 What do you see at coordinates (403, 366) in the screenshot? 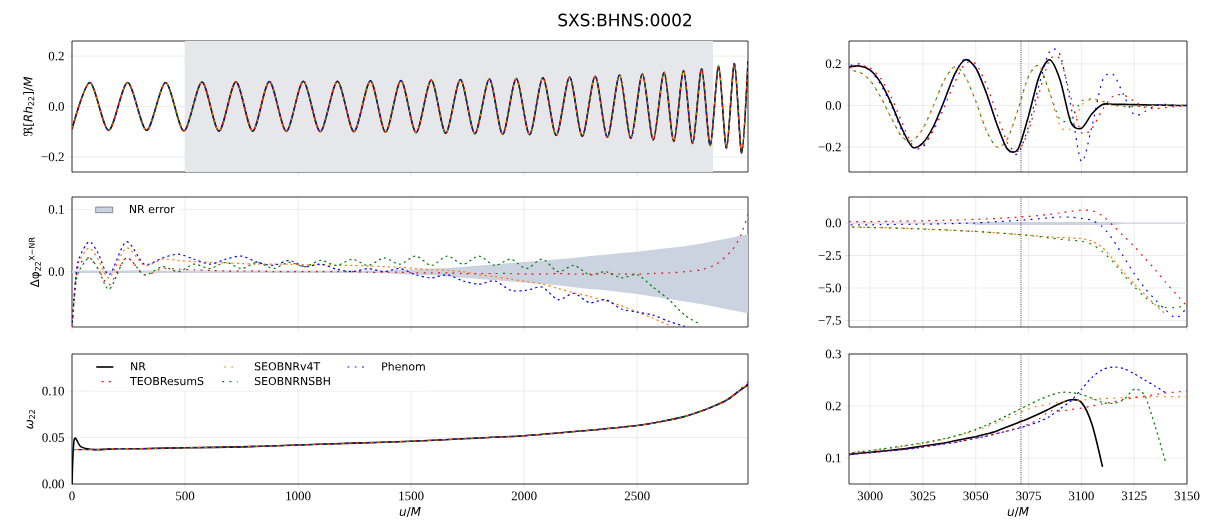
I see `legend-label: Phenom` at bounding box center [403, 366].